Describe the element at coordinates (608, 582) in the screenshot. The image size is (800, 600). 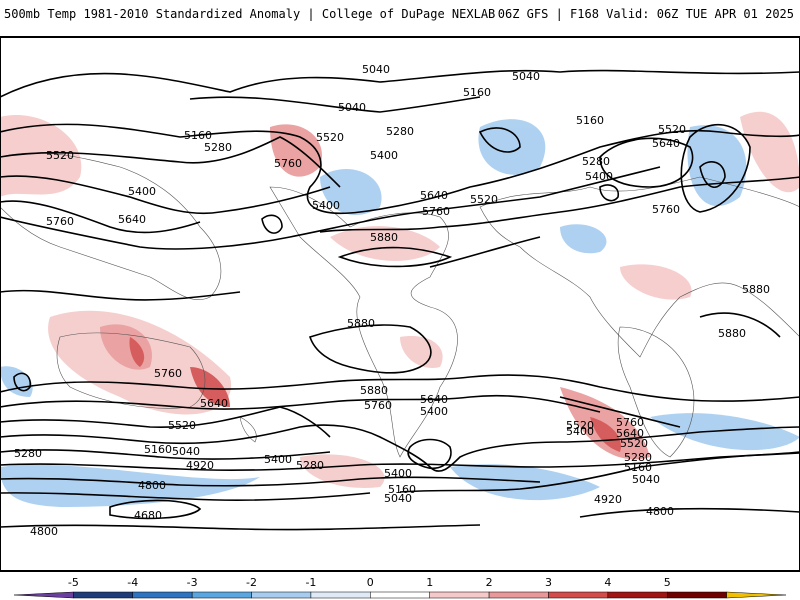
I see `colorbar-tick-label: 4` at that location.